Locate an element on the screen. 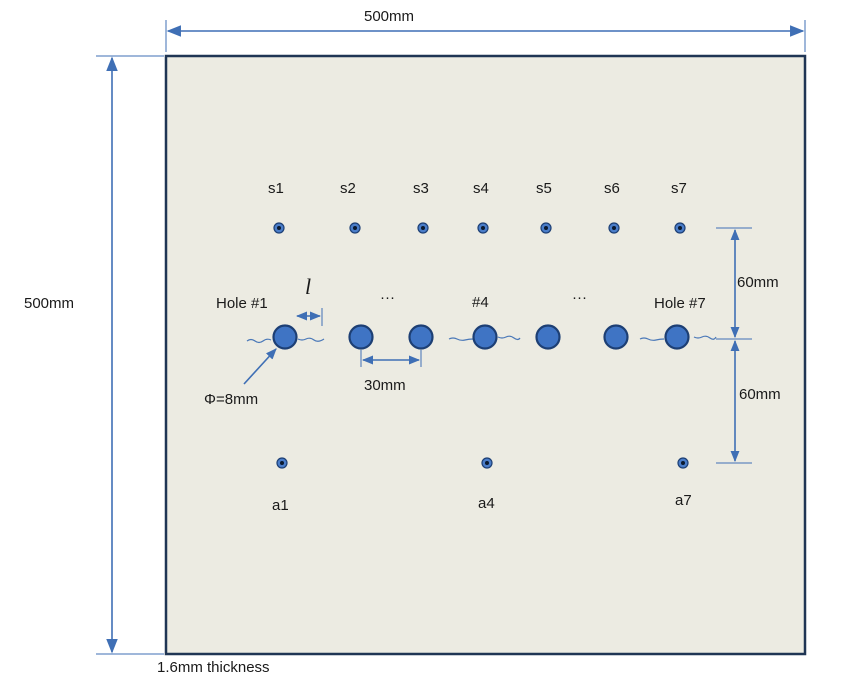 This screenshot has width=850, height=677. spacing-label: 30mm is located at coordinates (385, 385).